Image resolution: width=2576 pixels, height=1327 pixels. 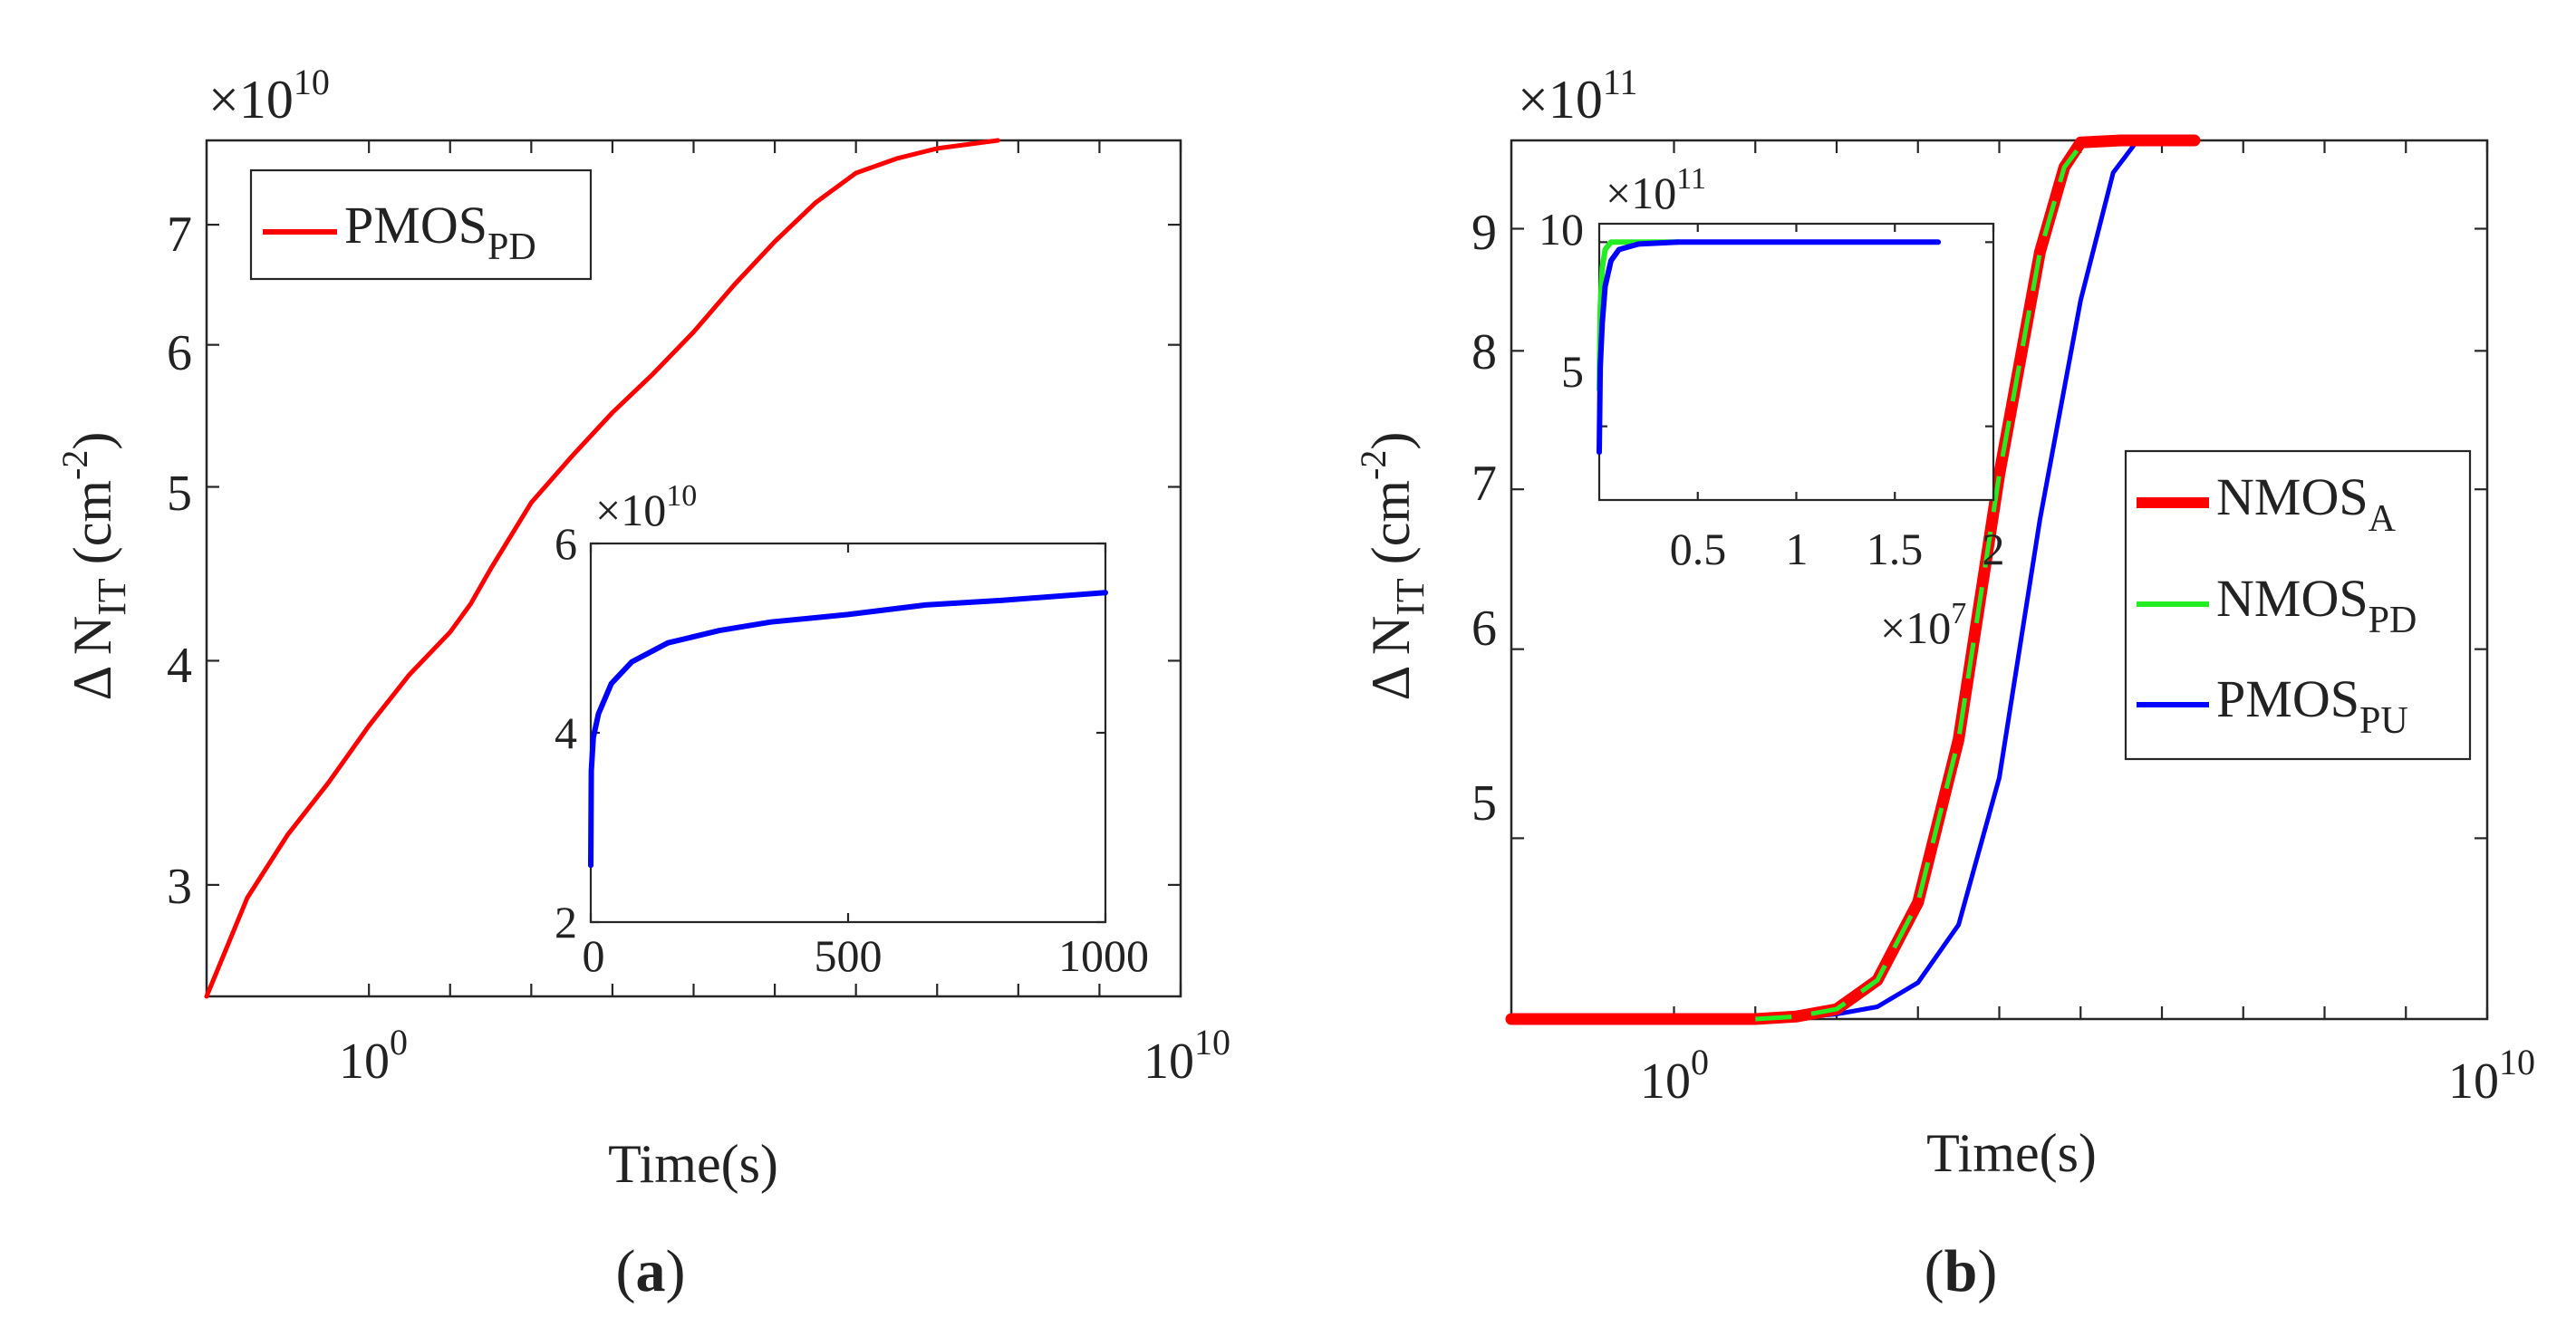 What do you see at coordinates (1961, 1271) in the screenshot?
I see `panel-b-caption: (b)` at bounding box center [1961, 1271].